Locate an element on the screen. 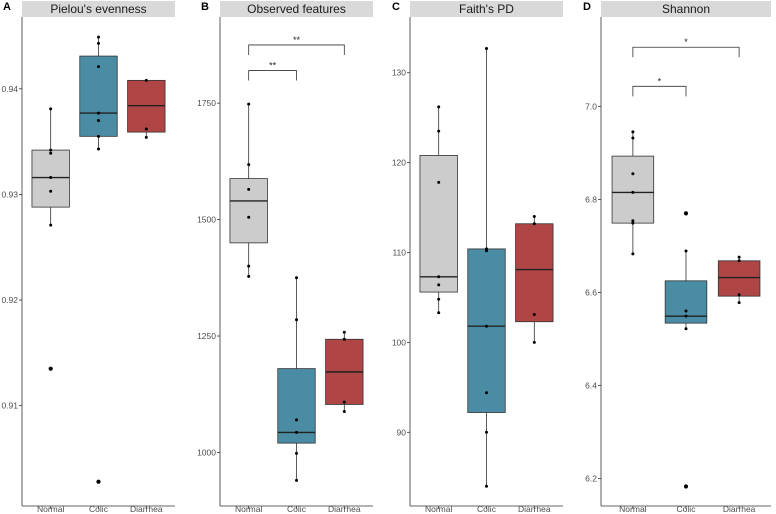  y-tick-label: 1000 is located at coordinates (206, 452).